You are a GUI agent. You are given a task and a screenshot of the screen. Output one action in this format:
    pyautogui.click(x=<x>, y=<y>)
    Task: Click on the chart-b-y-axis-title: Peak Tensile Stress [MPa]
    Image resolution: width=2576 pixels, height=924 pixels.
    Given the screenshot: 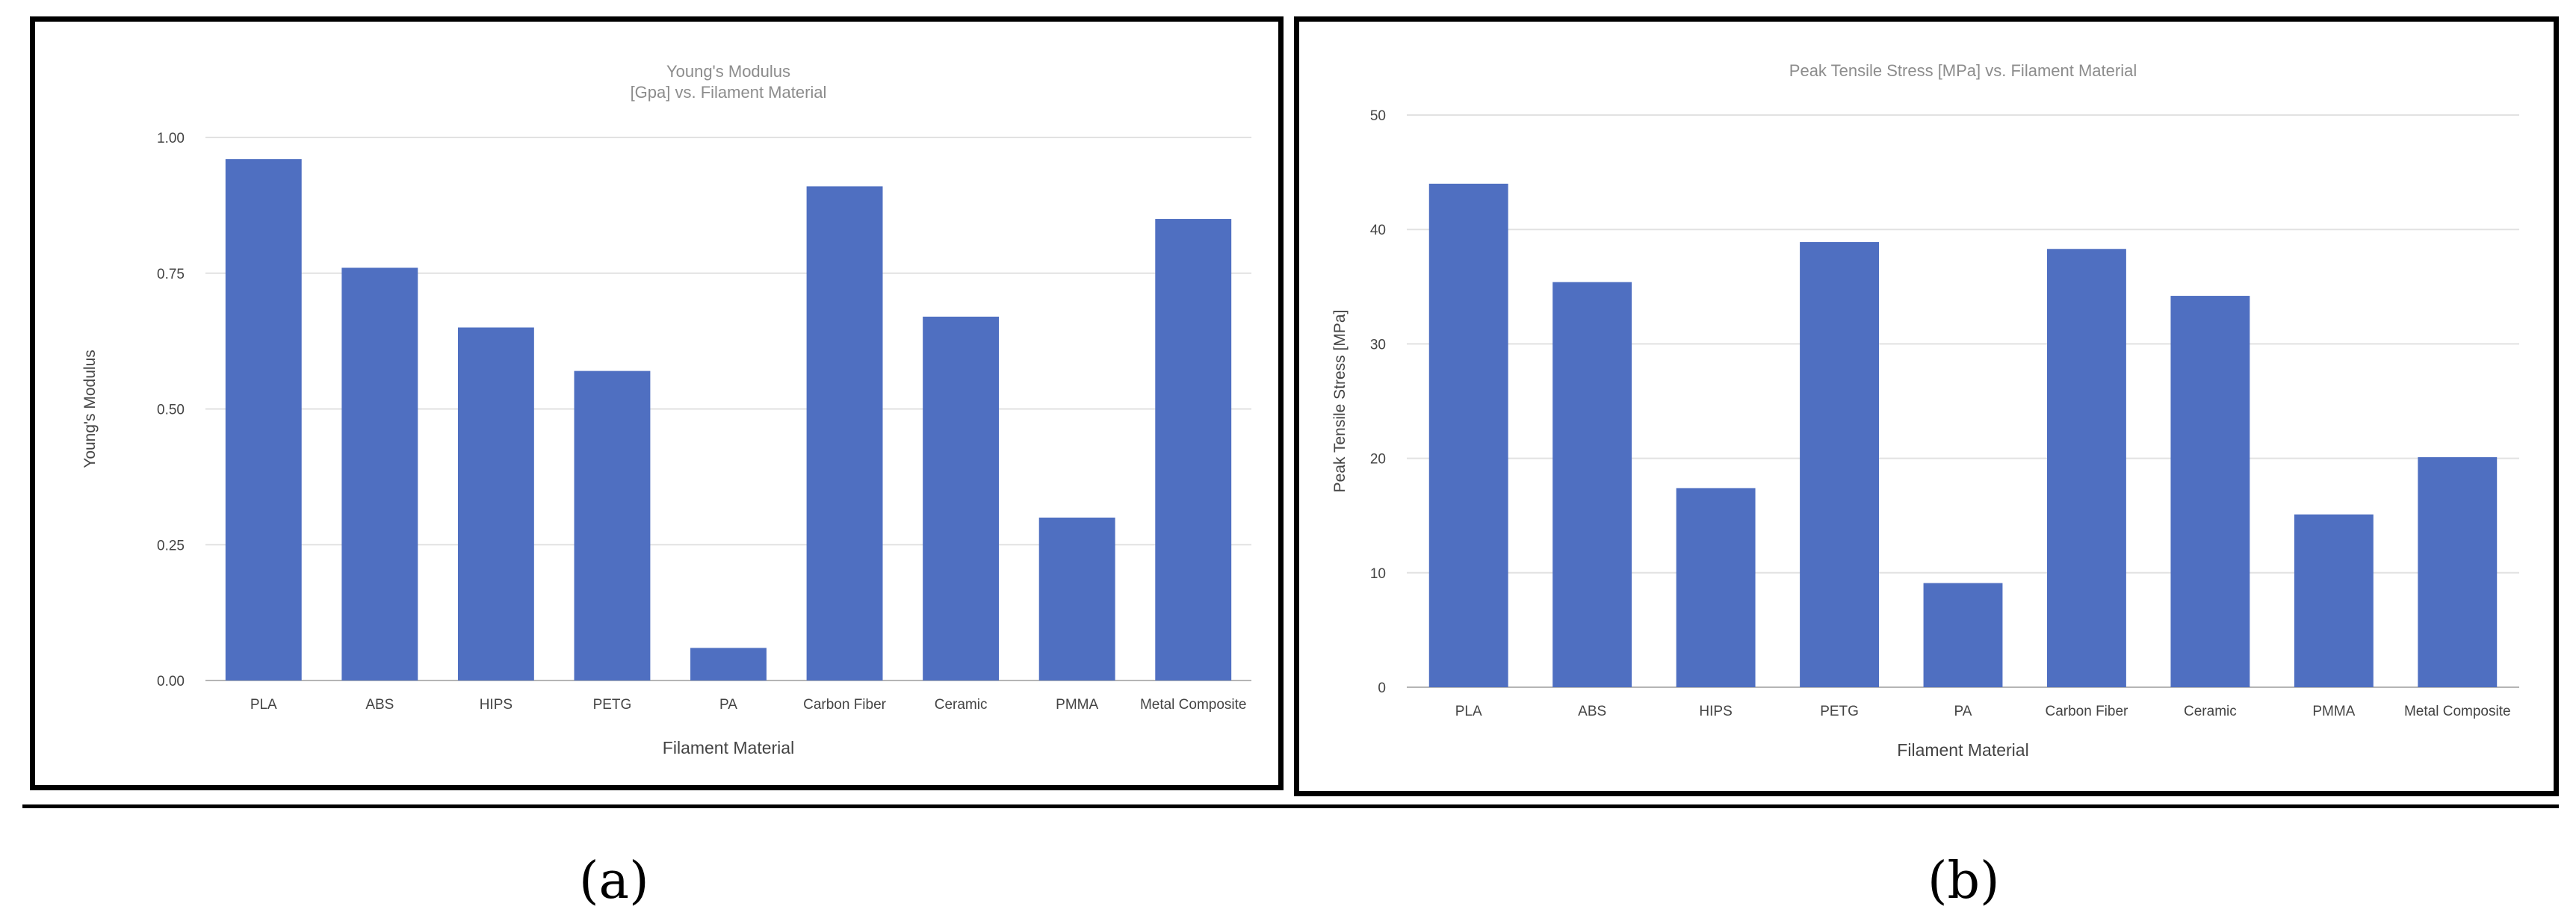 What is the action you would take?
    pyautogui.click(x=1340, y=402)
    